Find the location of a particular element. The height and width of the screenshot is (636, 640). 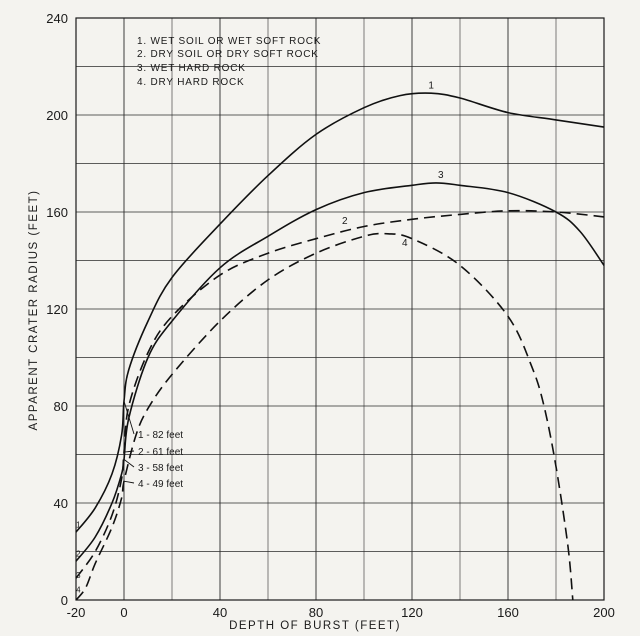

x-tick-label: -20 is located at coordinates (76, 612).